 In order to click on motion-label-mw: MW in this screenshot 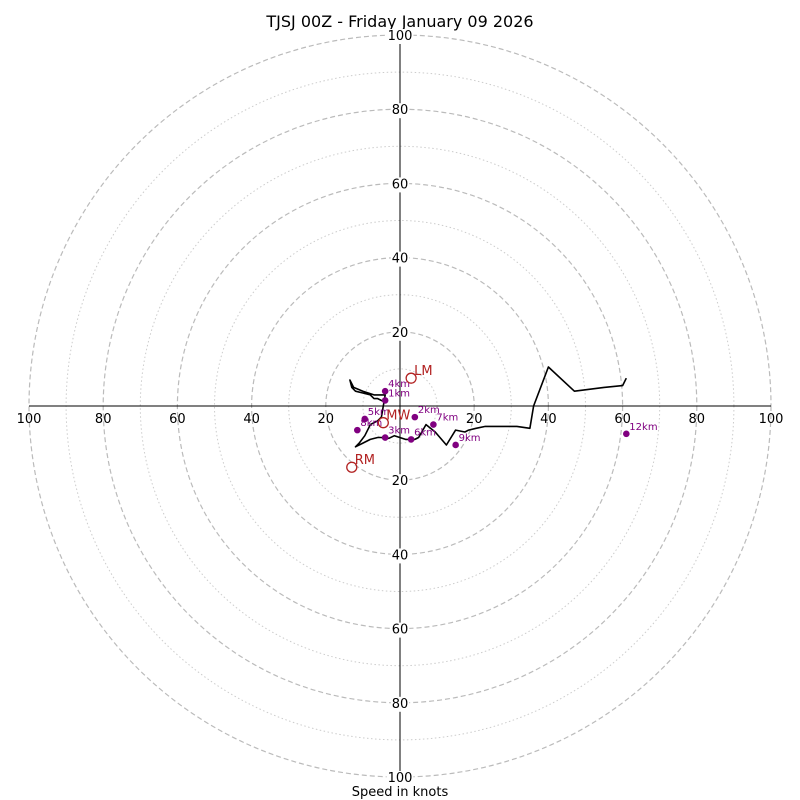, I will do `click(398, 416)`.